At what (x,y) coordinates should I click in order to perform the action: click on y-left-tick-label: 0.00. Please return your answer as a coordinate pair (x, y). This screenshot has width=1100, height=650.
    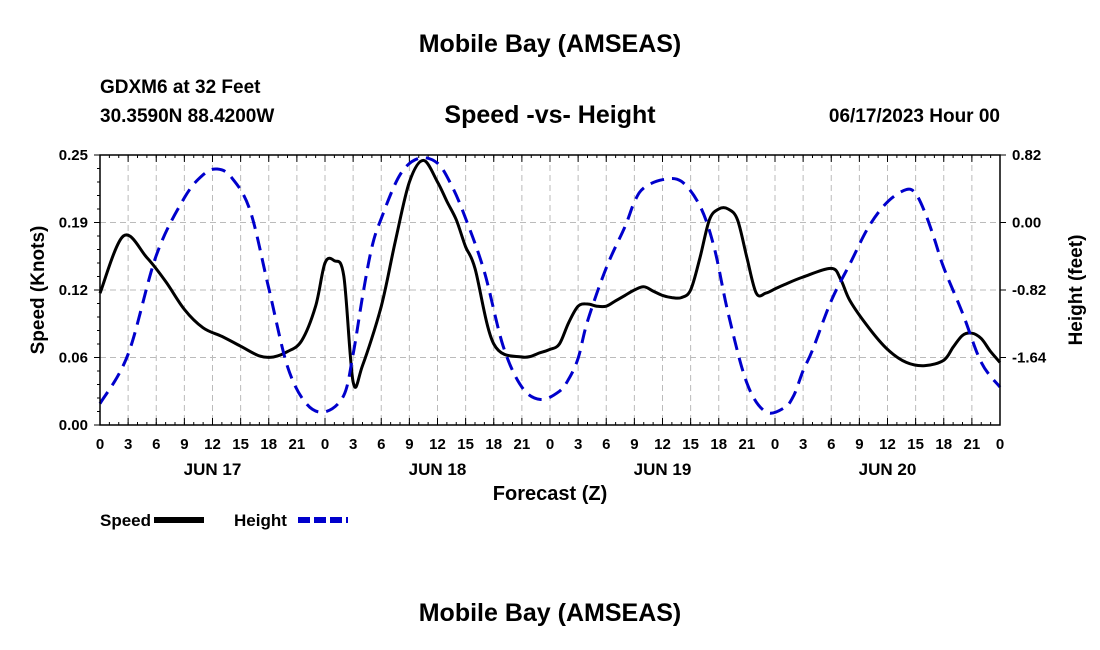
    Looking at the image, I should click on (73, 425).